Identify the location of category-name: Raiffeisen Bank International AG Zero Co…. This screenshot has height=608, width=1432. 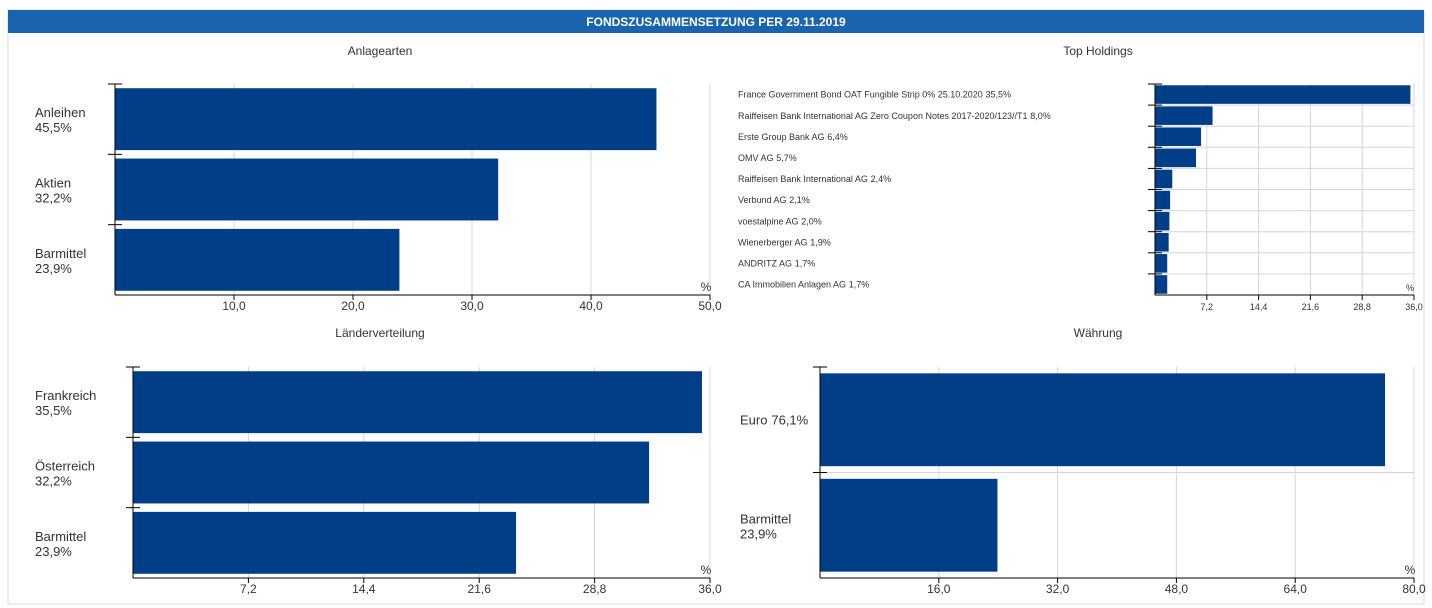
(883, 116).